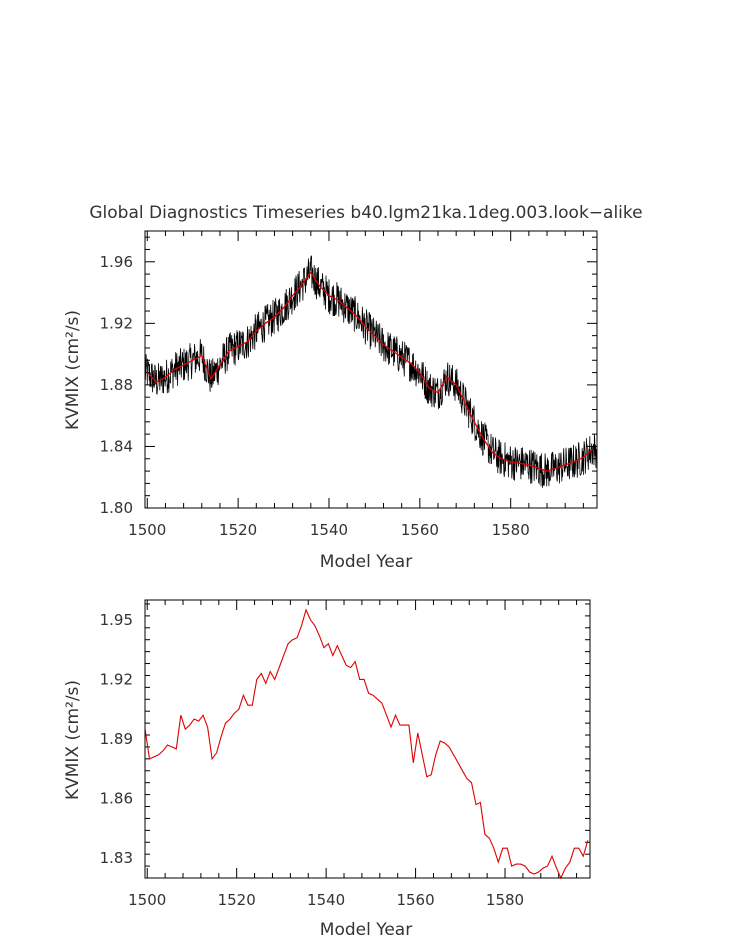  What do you see at coordinates (116, 323) in the screenshot?
I see `top-y-tick-label: 1.92` at bounding box center [116, 323].